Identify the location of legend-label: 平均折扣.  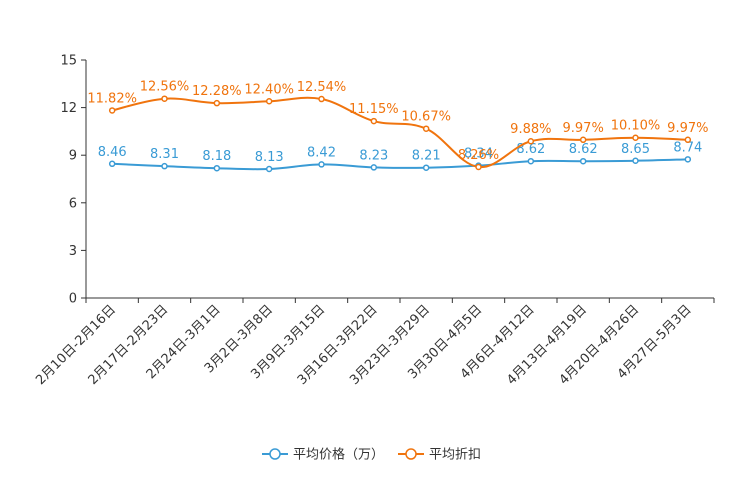
(455, 455).